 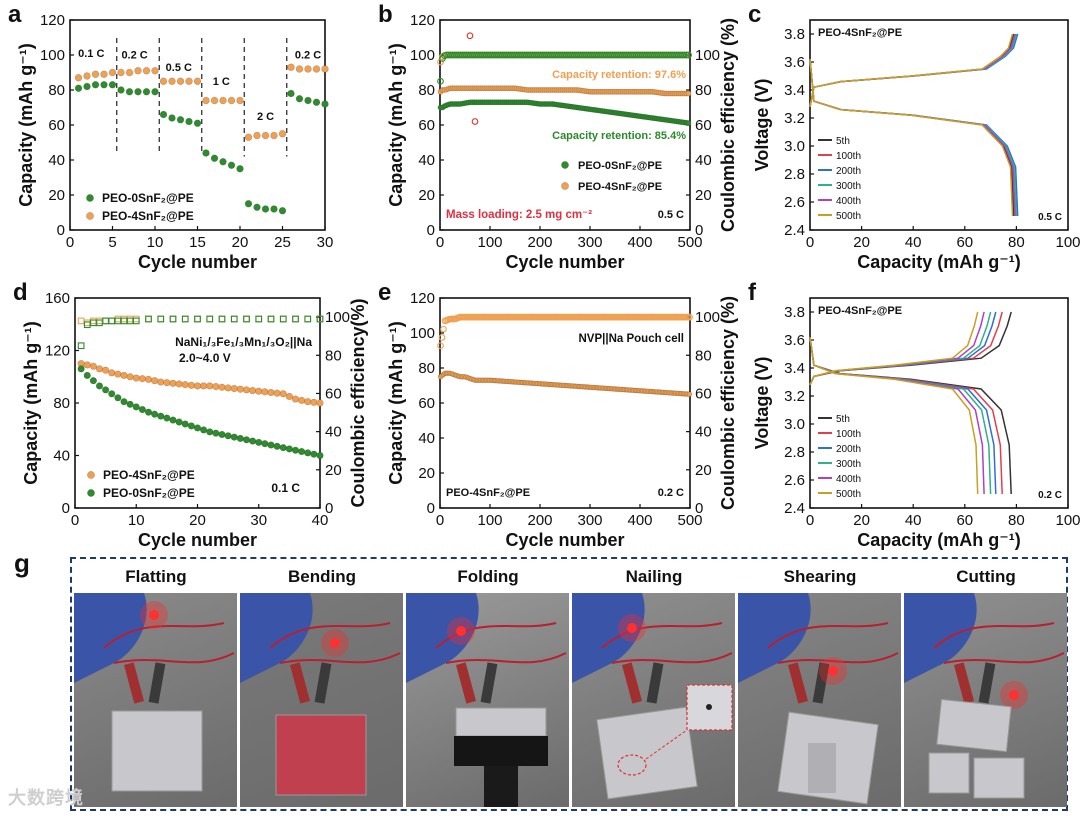 I want to click on rate-annotation: 0.2 C, so click(x=671, y=493).